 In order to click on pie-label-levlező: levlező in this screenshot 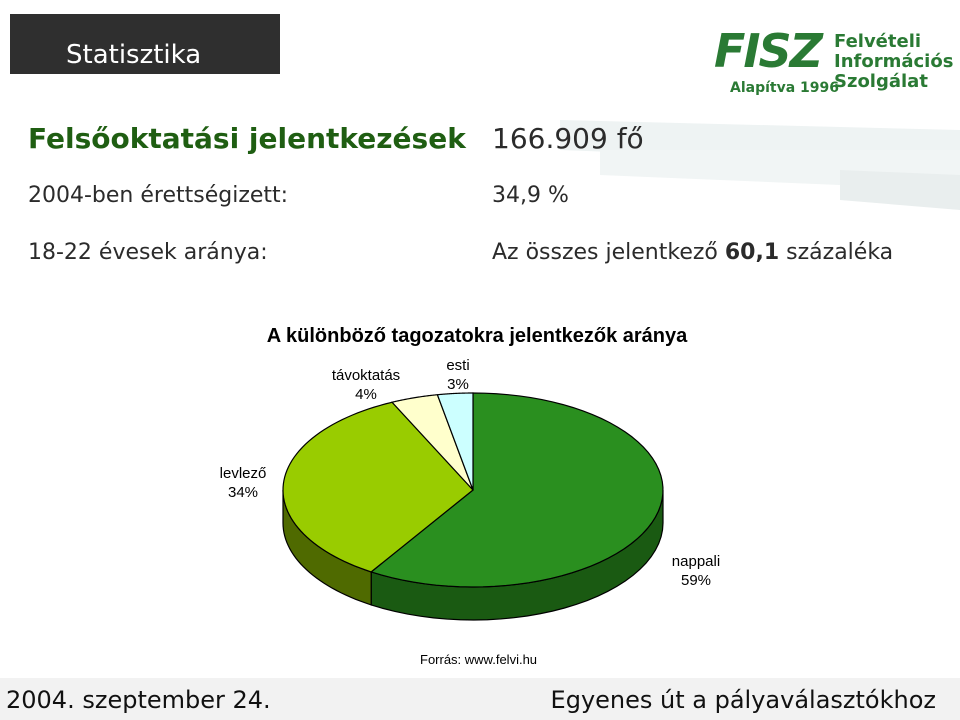, I will do `click(243, 473)`.